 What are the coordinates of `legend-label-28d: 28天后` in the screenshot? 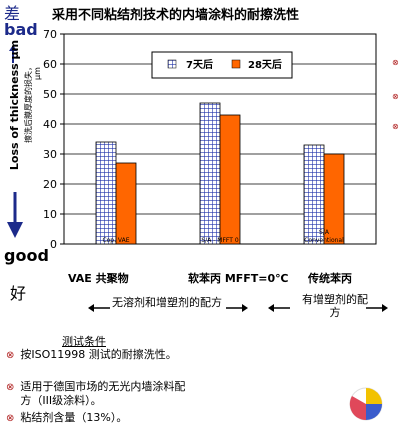 It's located at (265, 64).